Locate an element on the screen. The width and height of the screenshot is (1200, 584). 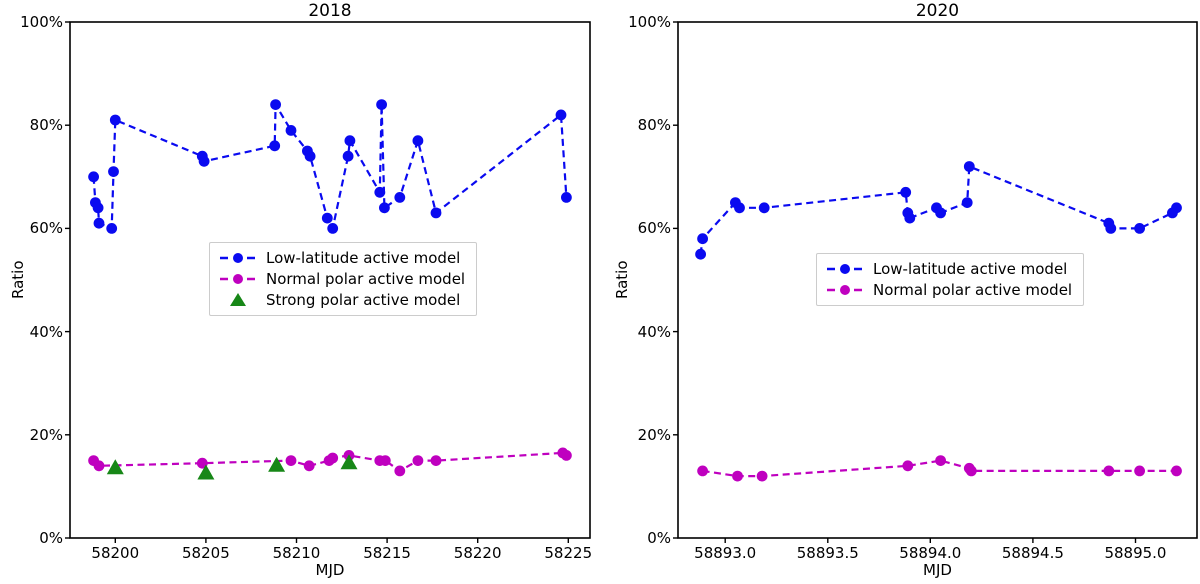
x-tick-labels-2020: 58893.0 58893.5 58894.0 58894.5 58895.0 is located at coordinates (937, 554).